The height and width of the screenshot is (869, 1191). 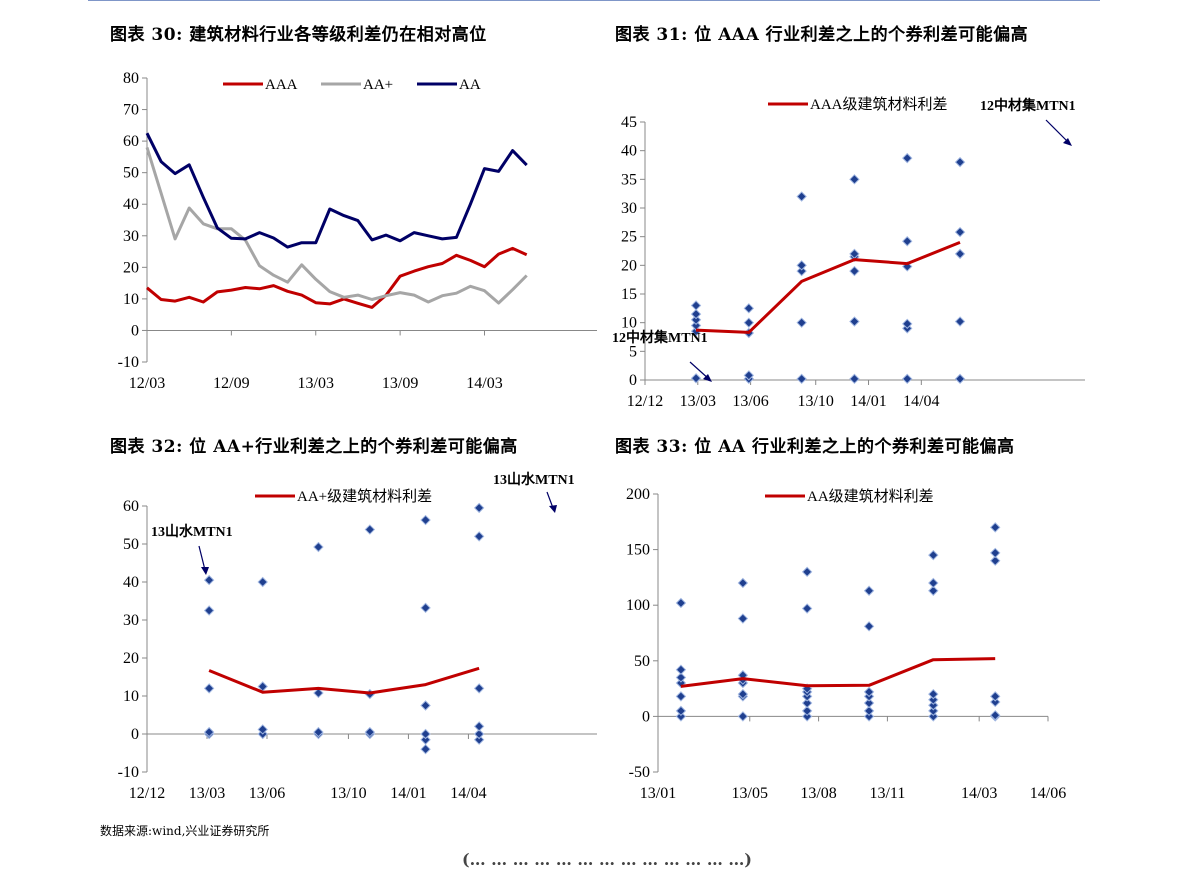 I want to click on series-line-AAA级建筑材料利差, so click(x=828, y=287).